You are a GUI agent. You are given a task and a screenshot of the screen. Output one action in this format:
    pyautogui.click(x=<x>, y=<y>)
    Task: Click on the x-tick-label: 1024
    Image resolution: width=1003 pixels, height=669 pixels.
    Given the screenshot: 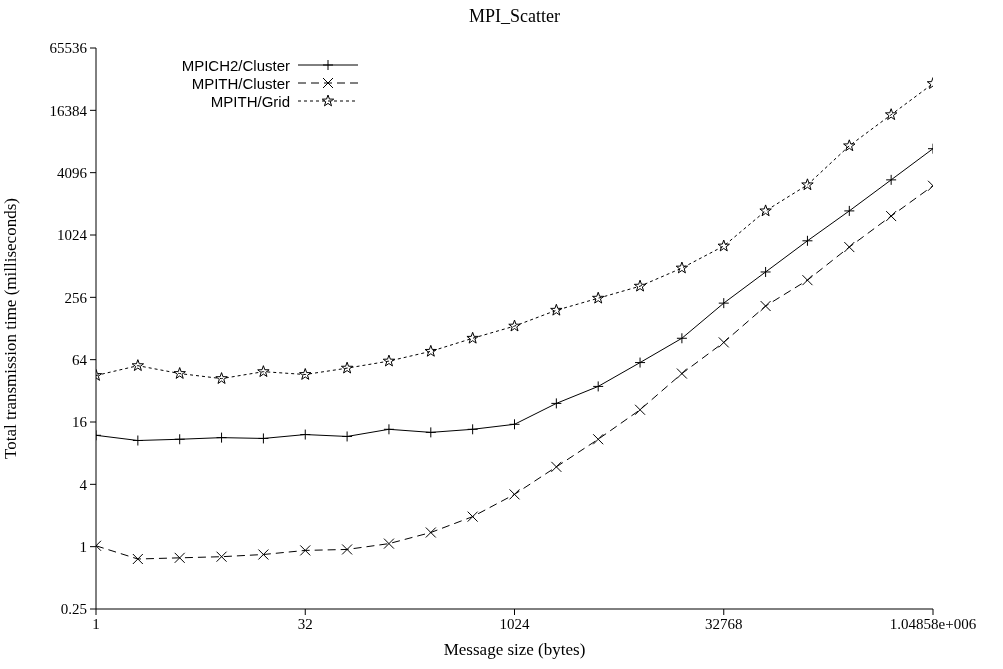 What is the action you would take?
    pyautogui.click(x=514, y=623)
    